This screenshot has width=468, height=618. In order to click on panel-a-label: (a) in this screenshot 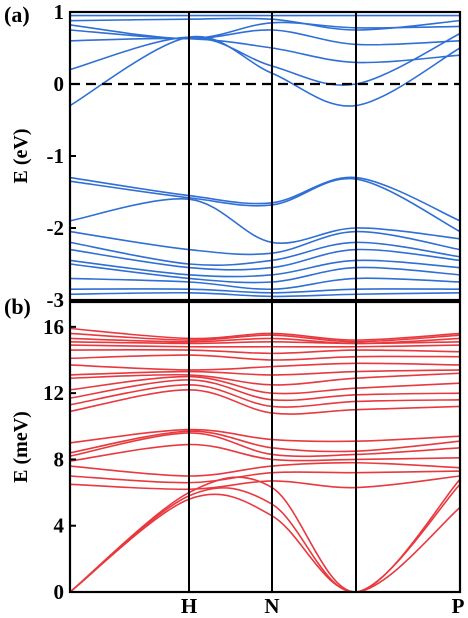, I will do `click(17, 14)`.